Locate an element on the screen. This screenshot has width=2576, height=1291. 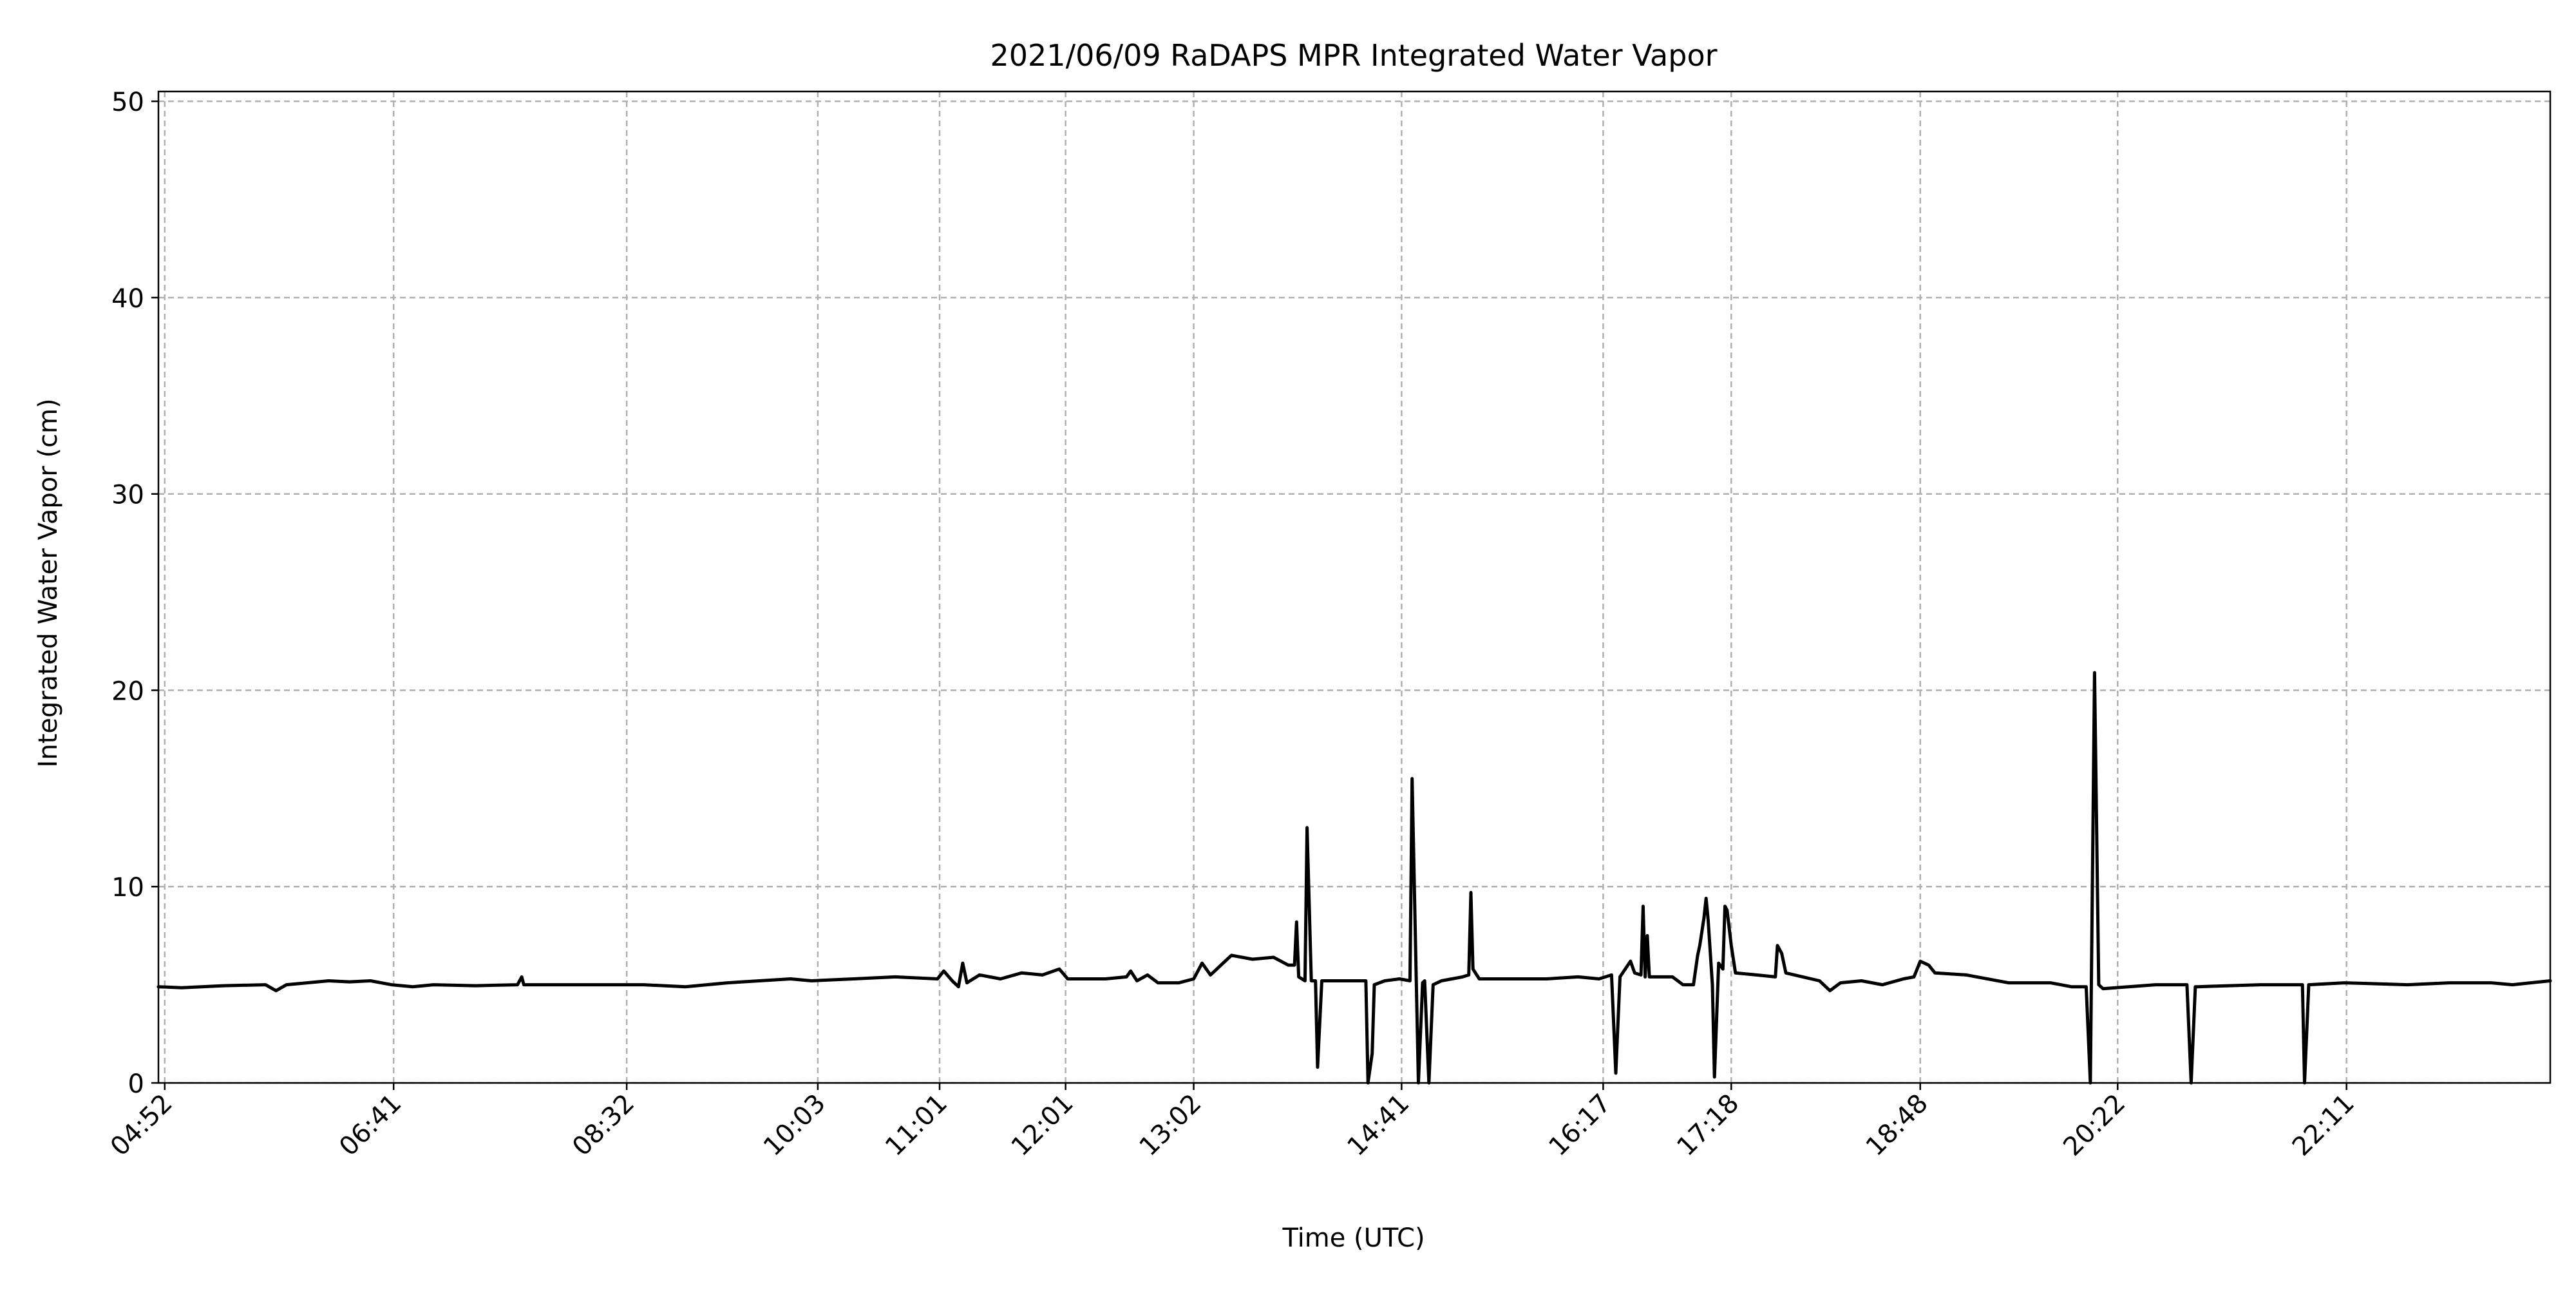
y-tick-label: 50 is located at coordinates (128, 102).